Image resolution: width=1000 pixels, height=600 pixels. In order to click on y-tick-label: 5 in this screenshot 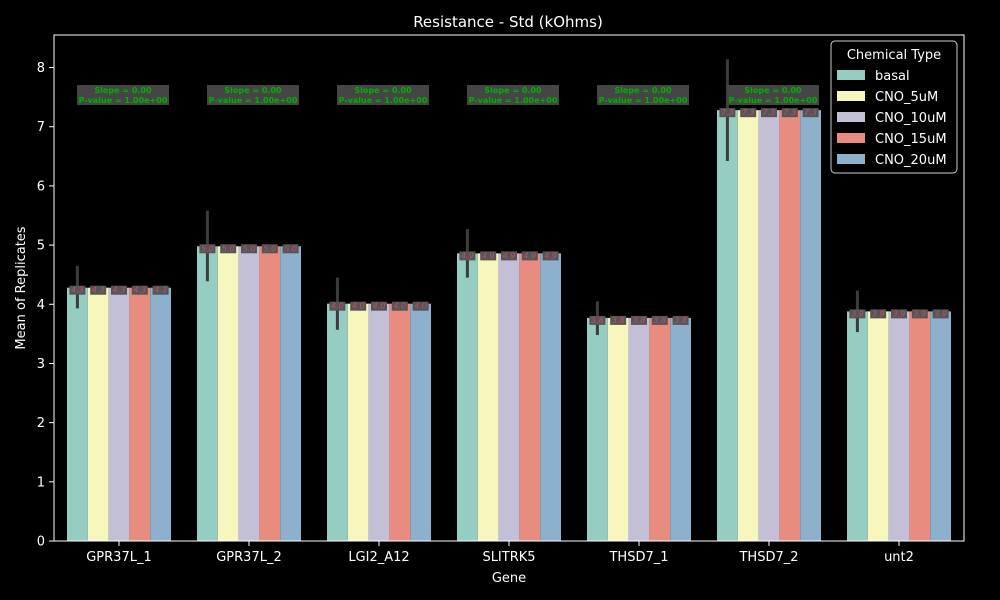, I will do `click(41, 246)`.